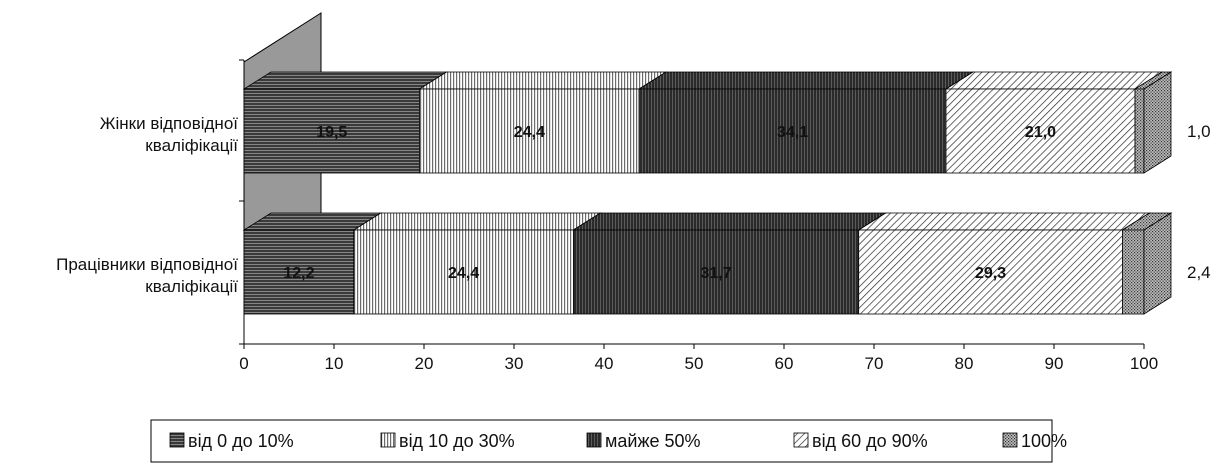 The width and height of the screenshot is (1216, 475). I want to click on x-tick-label: 10, so click(334, 363).